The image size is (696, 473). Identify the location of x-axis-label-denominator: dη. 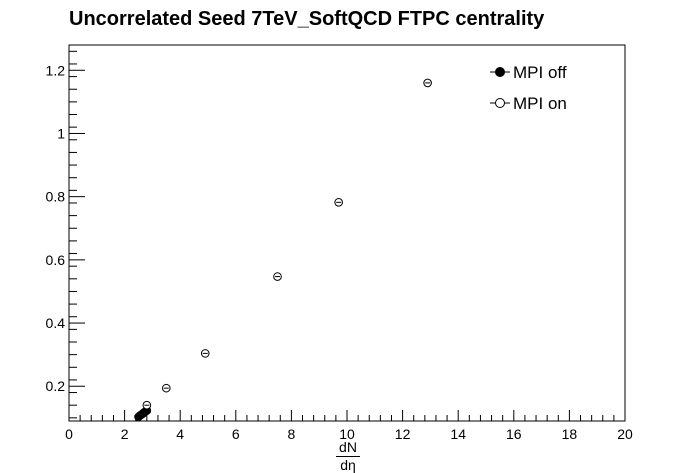
(348, 465).